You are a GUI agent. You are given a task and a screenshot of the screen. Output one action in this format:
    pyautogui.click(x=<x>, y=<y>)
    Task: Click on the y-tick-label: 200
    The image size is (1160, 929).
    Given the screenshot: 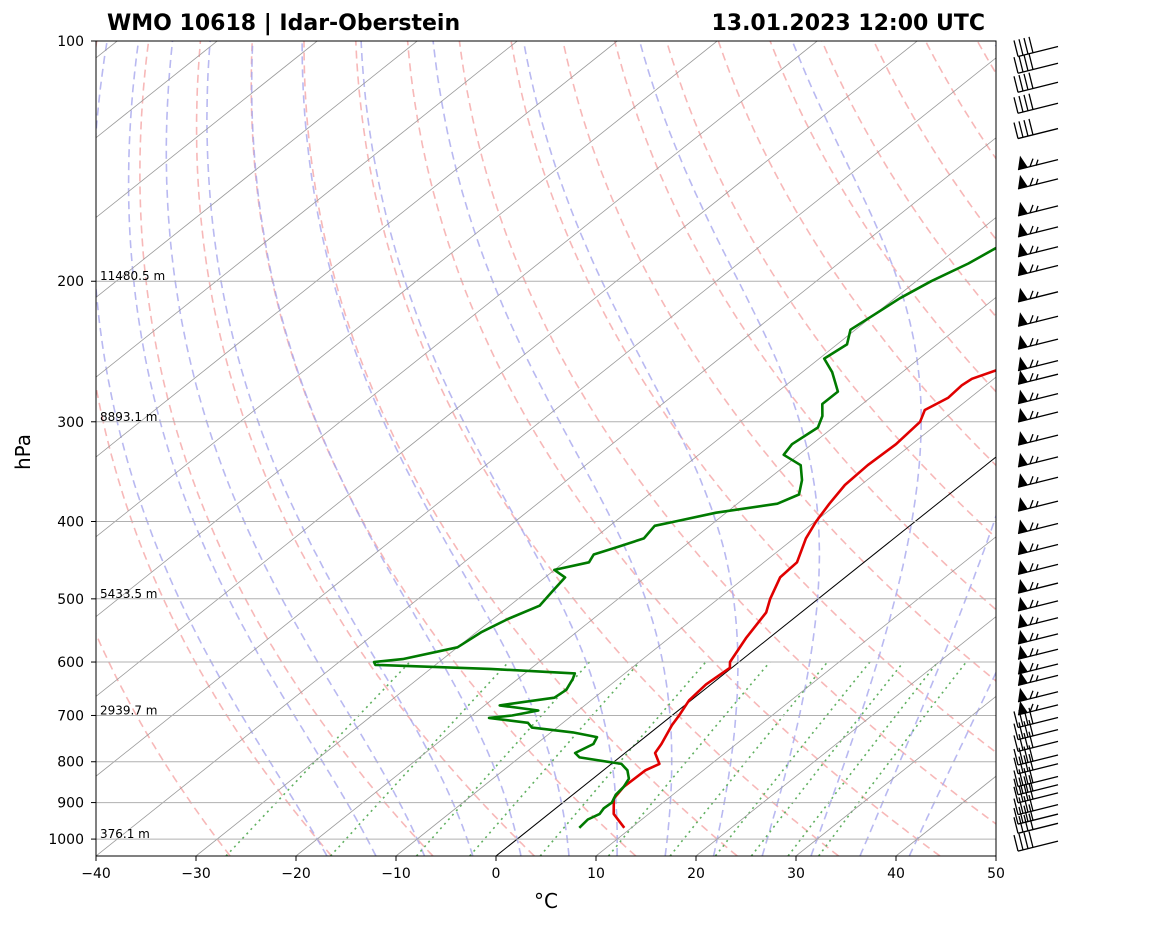 What is the action you would take?
    pyautogui.click(x=70, y=282)
    